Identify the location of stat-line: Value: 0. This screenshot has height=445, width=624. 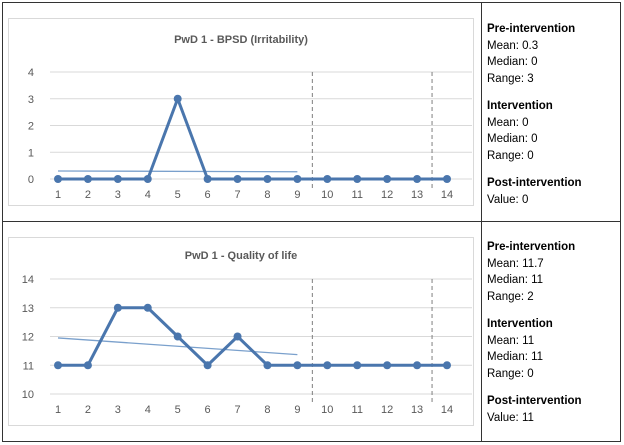
(508, 199).